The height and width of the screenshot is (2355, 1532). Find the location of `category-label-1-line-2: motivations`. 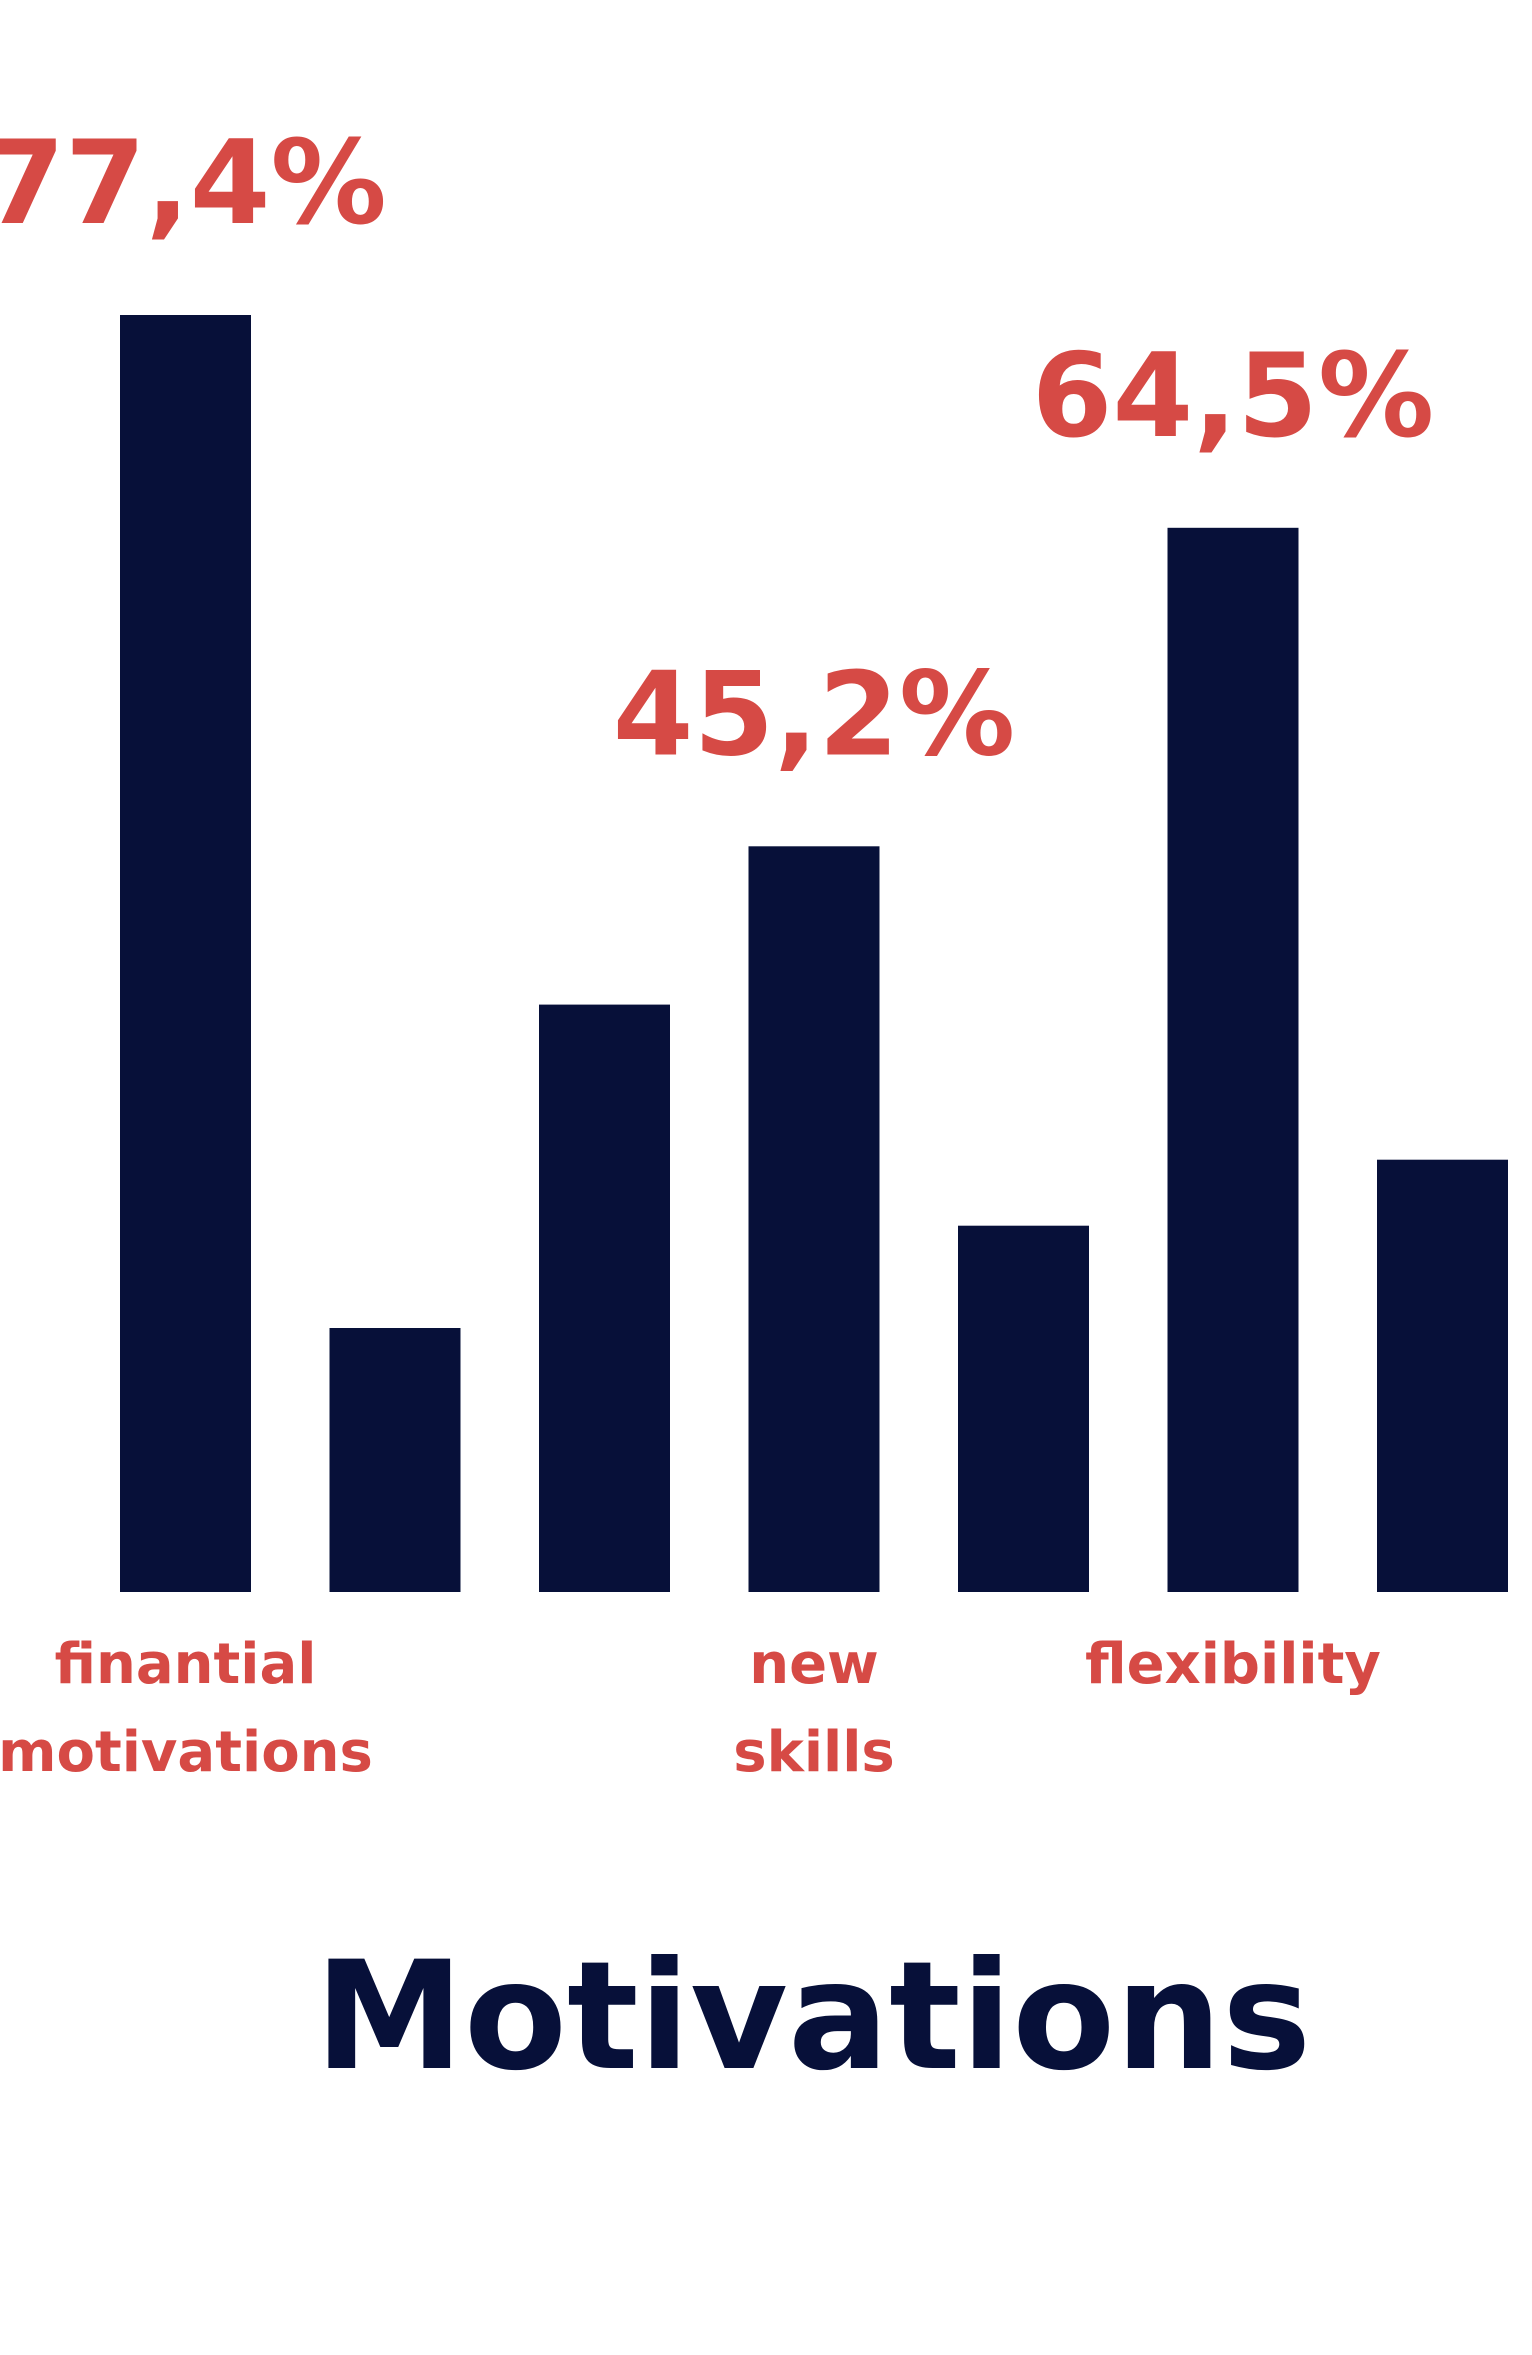

category-label-1-line-2: motivations is located at coordinates (186, 1752).